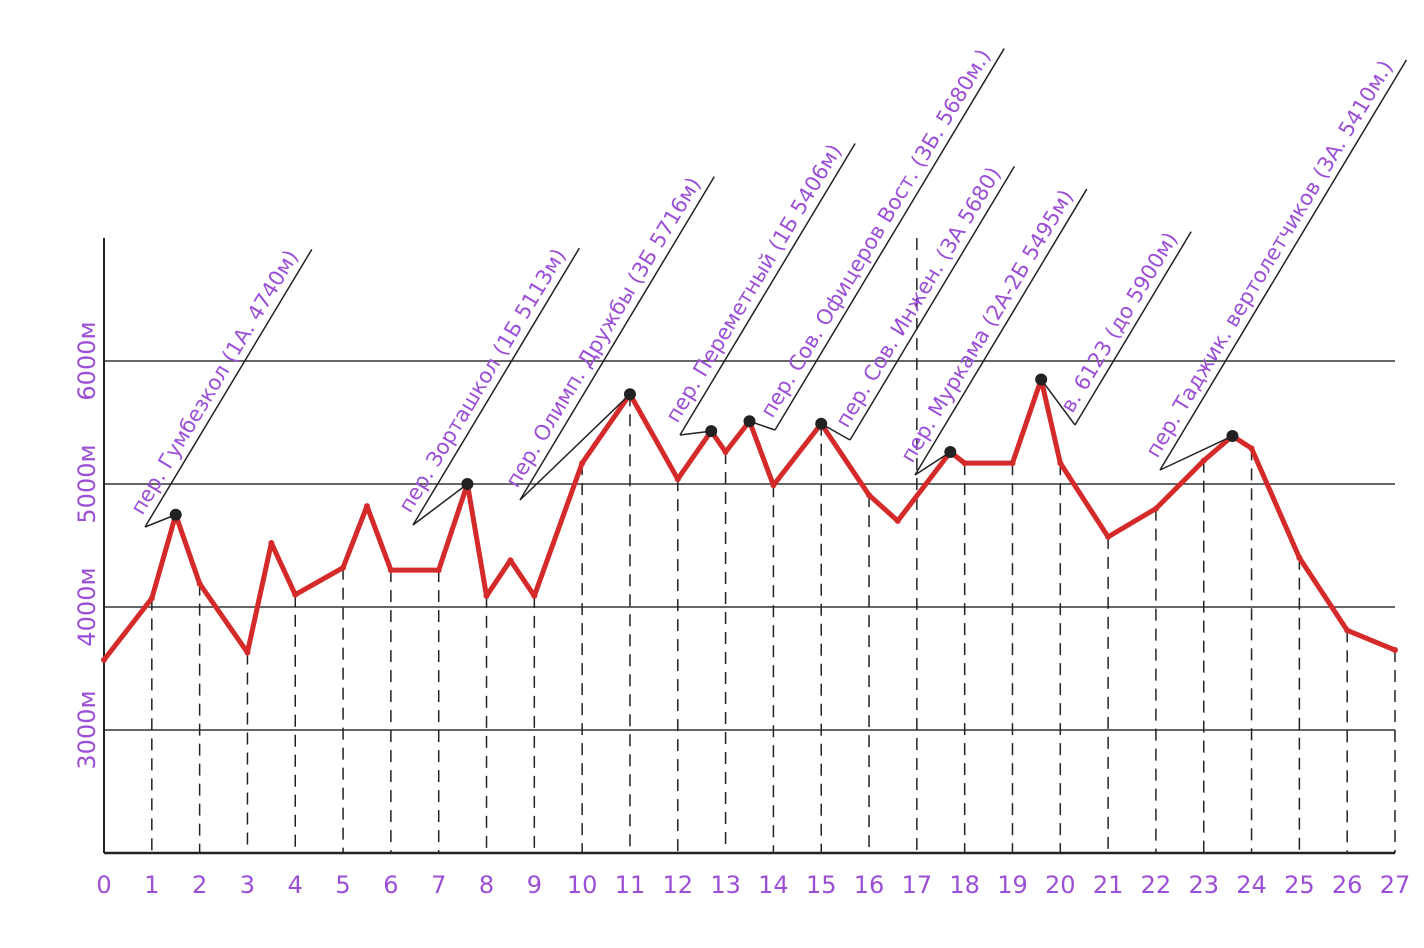 The height and width of the screenshot is (948, 1424). Describe the element at coordinates (247, 885) in the screenshot. I see `x-tick-label: 3` at that location.